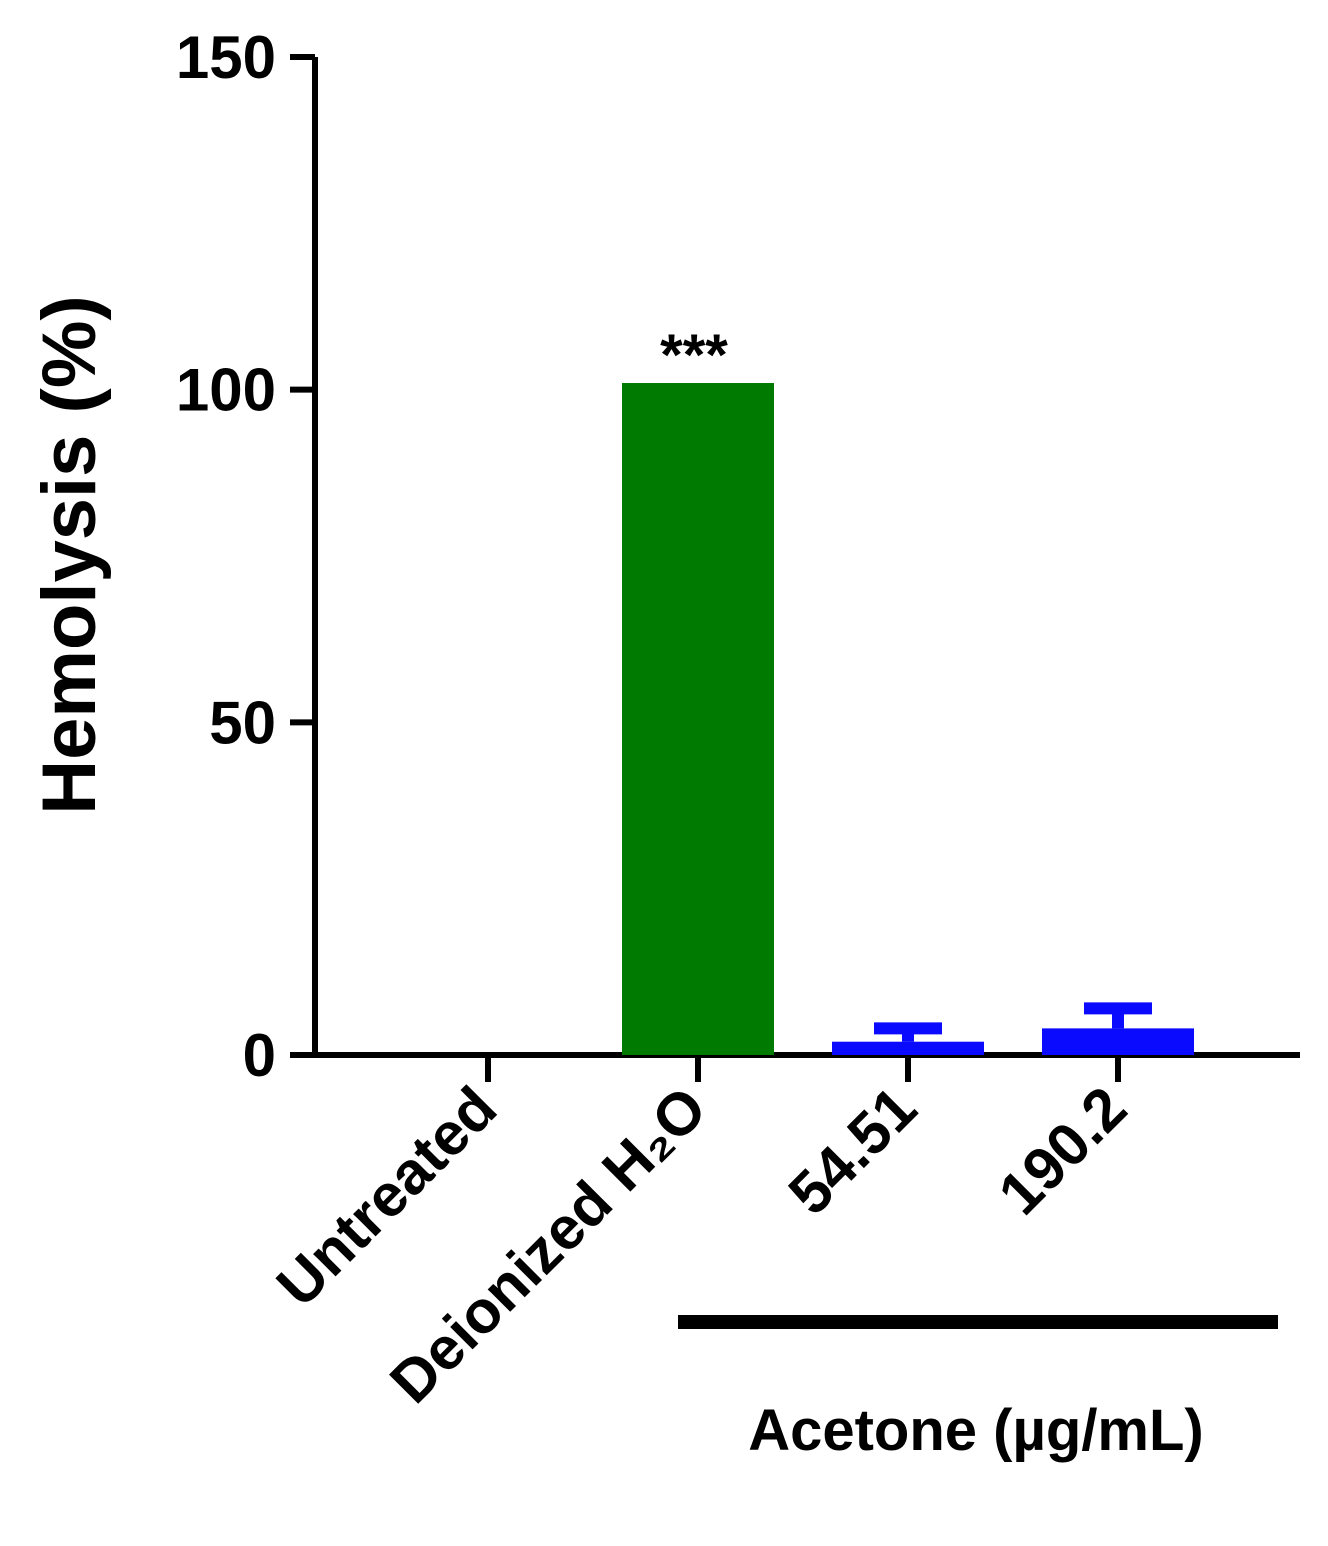 This screenshot has width=1328, height=1546. Describe the element at coordinates (242, 722) in the screenshot. I see `y-tick-label: 50` at that location.